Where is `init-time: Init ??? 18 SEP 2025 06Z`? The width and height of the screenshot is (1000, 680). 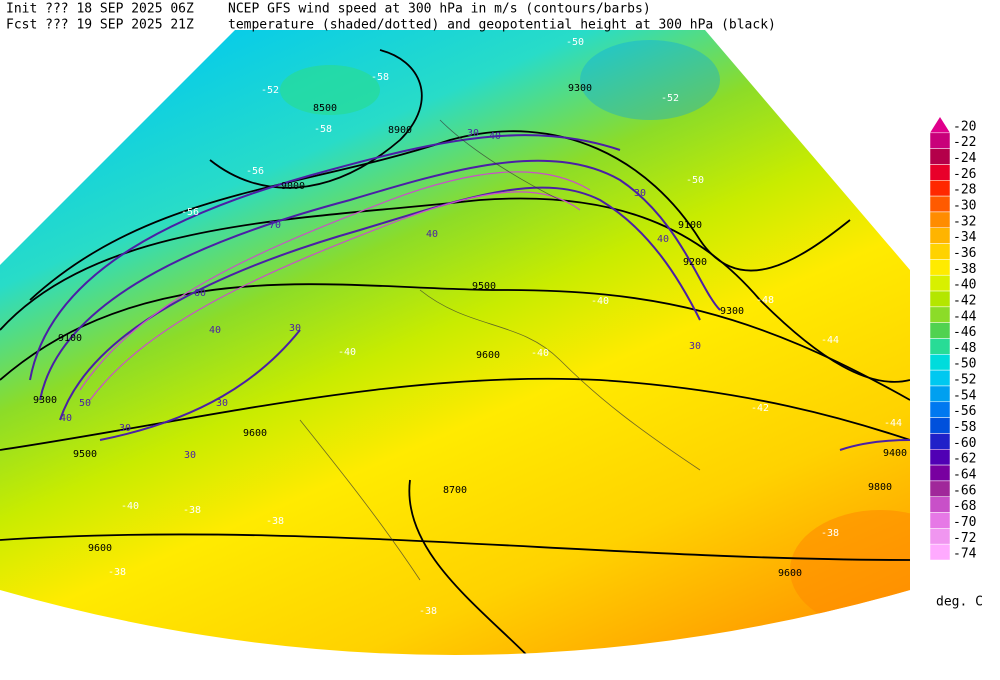
init-time: Init ??? 18 SEP 2025 06Z is located at coordinates (100, 9).